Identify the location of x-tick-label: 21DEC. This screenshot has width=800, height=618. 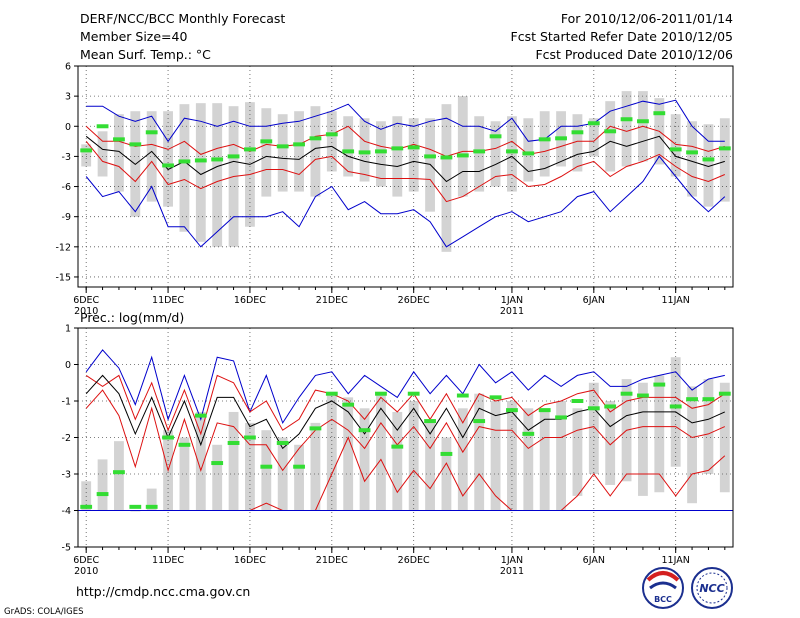
(332, 300).